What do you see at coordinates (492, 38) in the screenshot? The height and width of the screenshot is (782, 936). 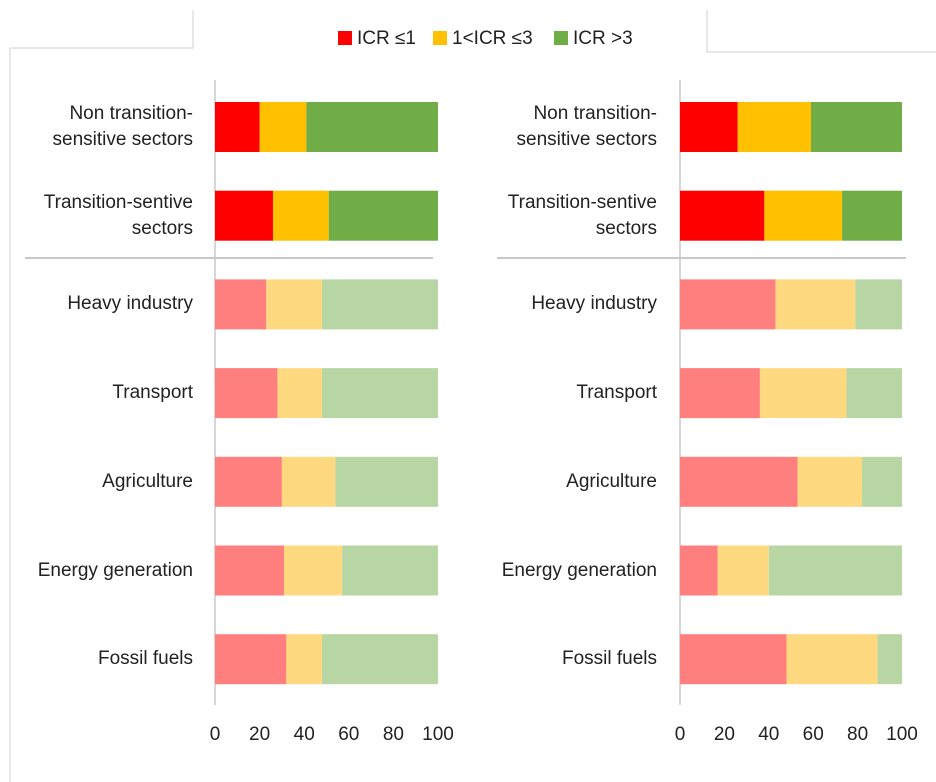 I see `legend-label: 1<ICR ≤3` at bounding box center [492, 38].